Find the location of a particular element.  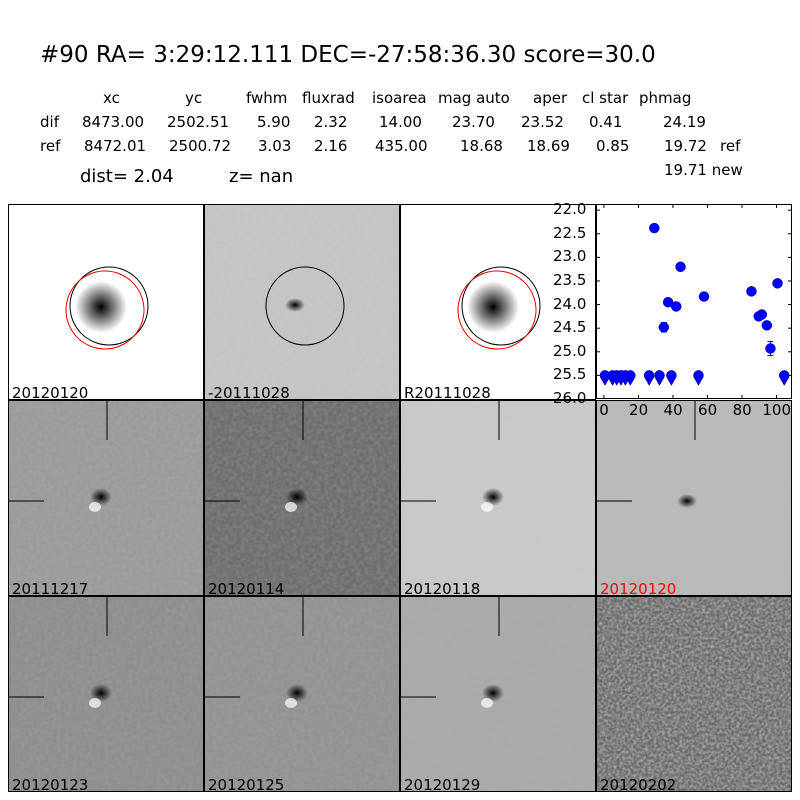

panel-date-label: 20111217 is located at coordinates (50, 588).